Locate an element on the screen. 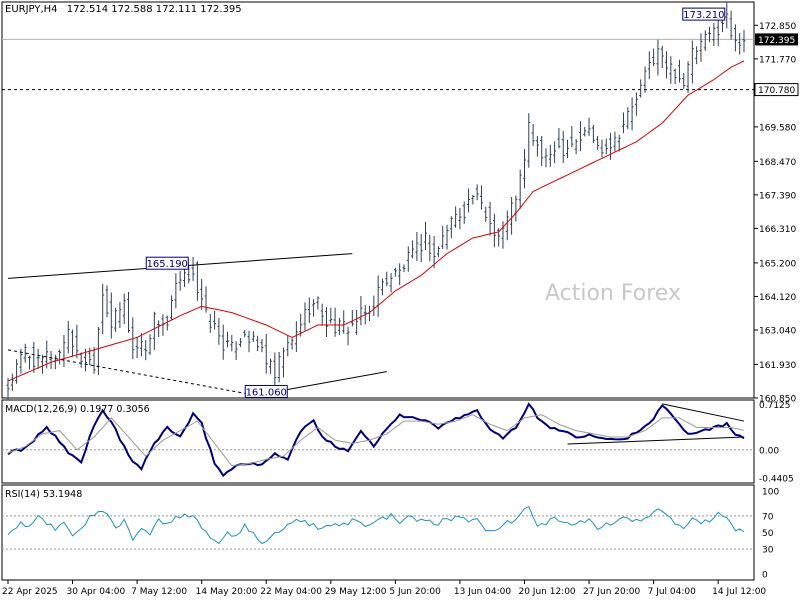  price-tick-label: 164.120 is located at coordinates (777, 298).